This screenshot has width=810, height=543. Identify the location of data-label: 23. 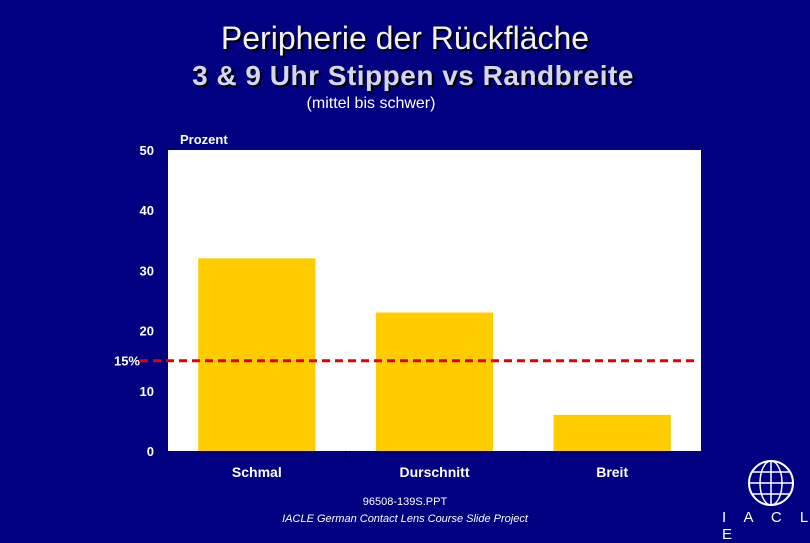
(434, 298).